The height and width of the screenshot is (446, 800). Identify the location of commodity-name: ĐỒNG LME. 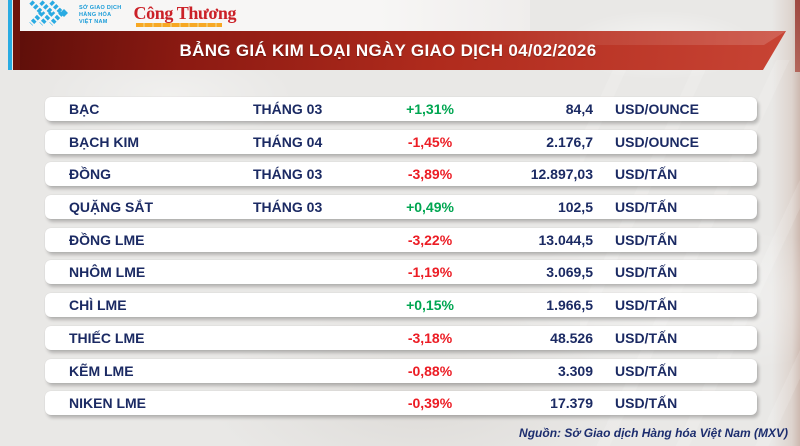
(107, 239).